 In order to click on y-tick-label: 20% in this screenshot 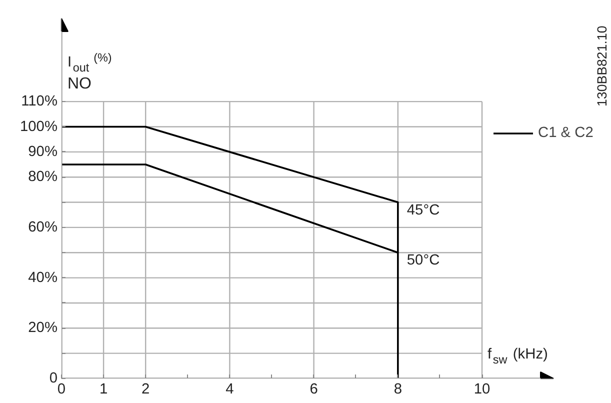, I will do `click(43, 328)`.